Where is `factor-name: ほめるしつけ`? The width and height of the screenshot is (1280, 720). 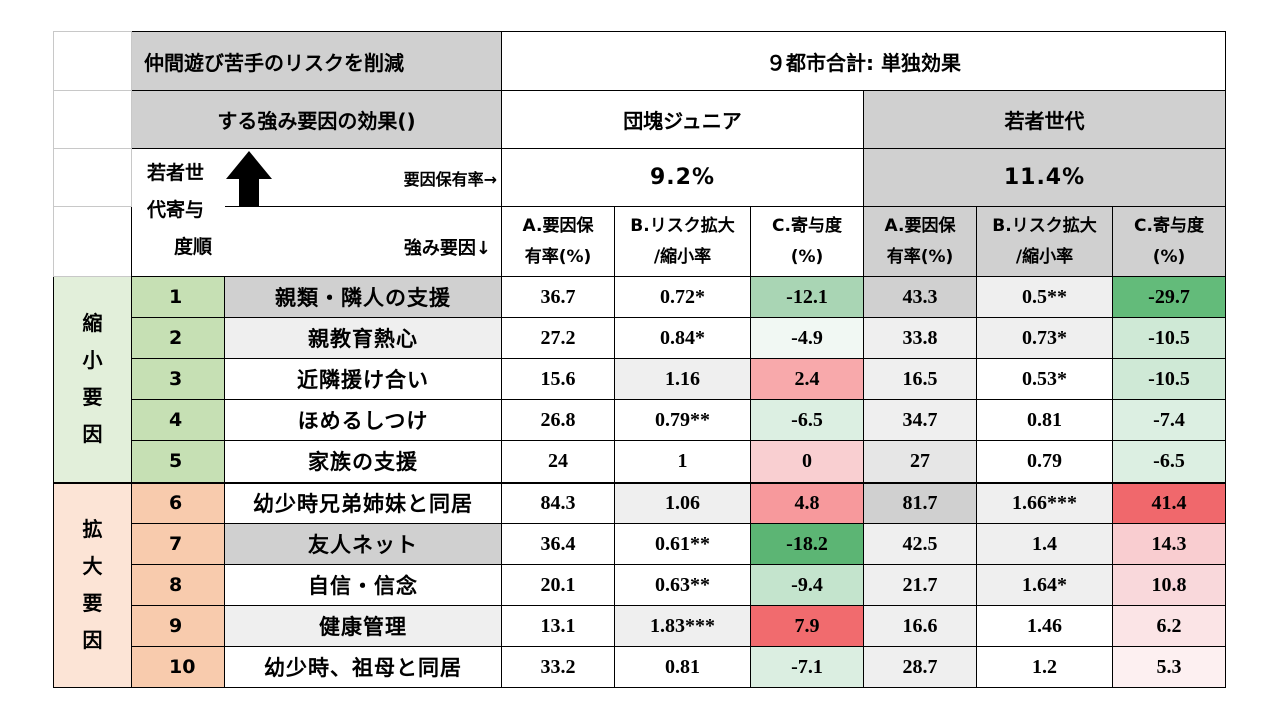 factor-name: ほめるしつけ is located at coordinates (363, 420).